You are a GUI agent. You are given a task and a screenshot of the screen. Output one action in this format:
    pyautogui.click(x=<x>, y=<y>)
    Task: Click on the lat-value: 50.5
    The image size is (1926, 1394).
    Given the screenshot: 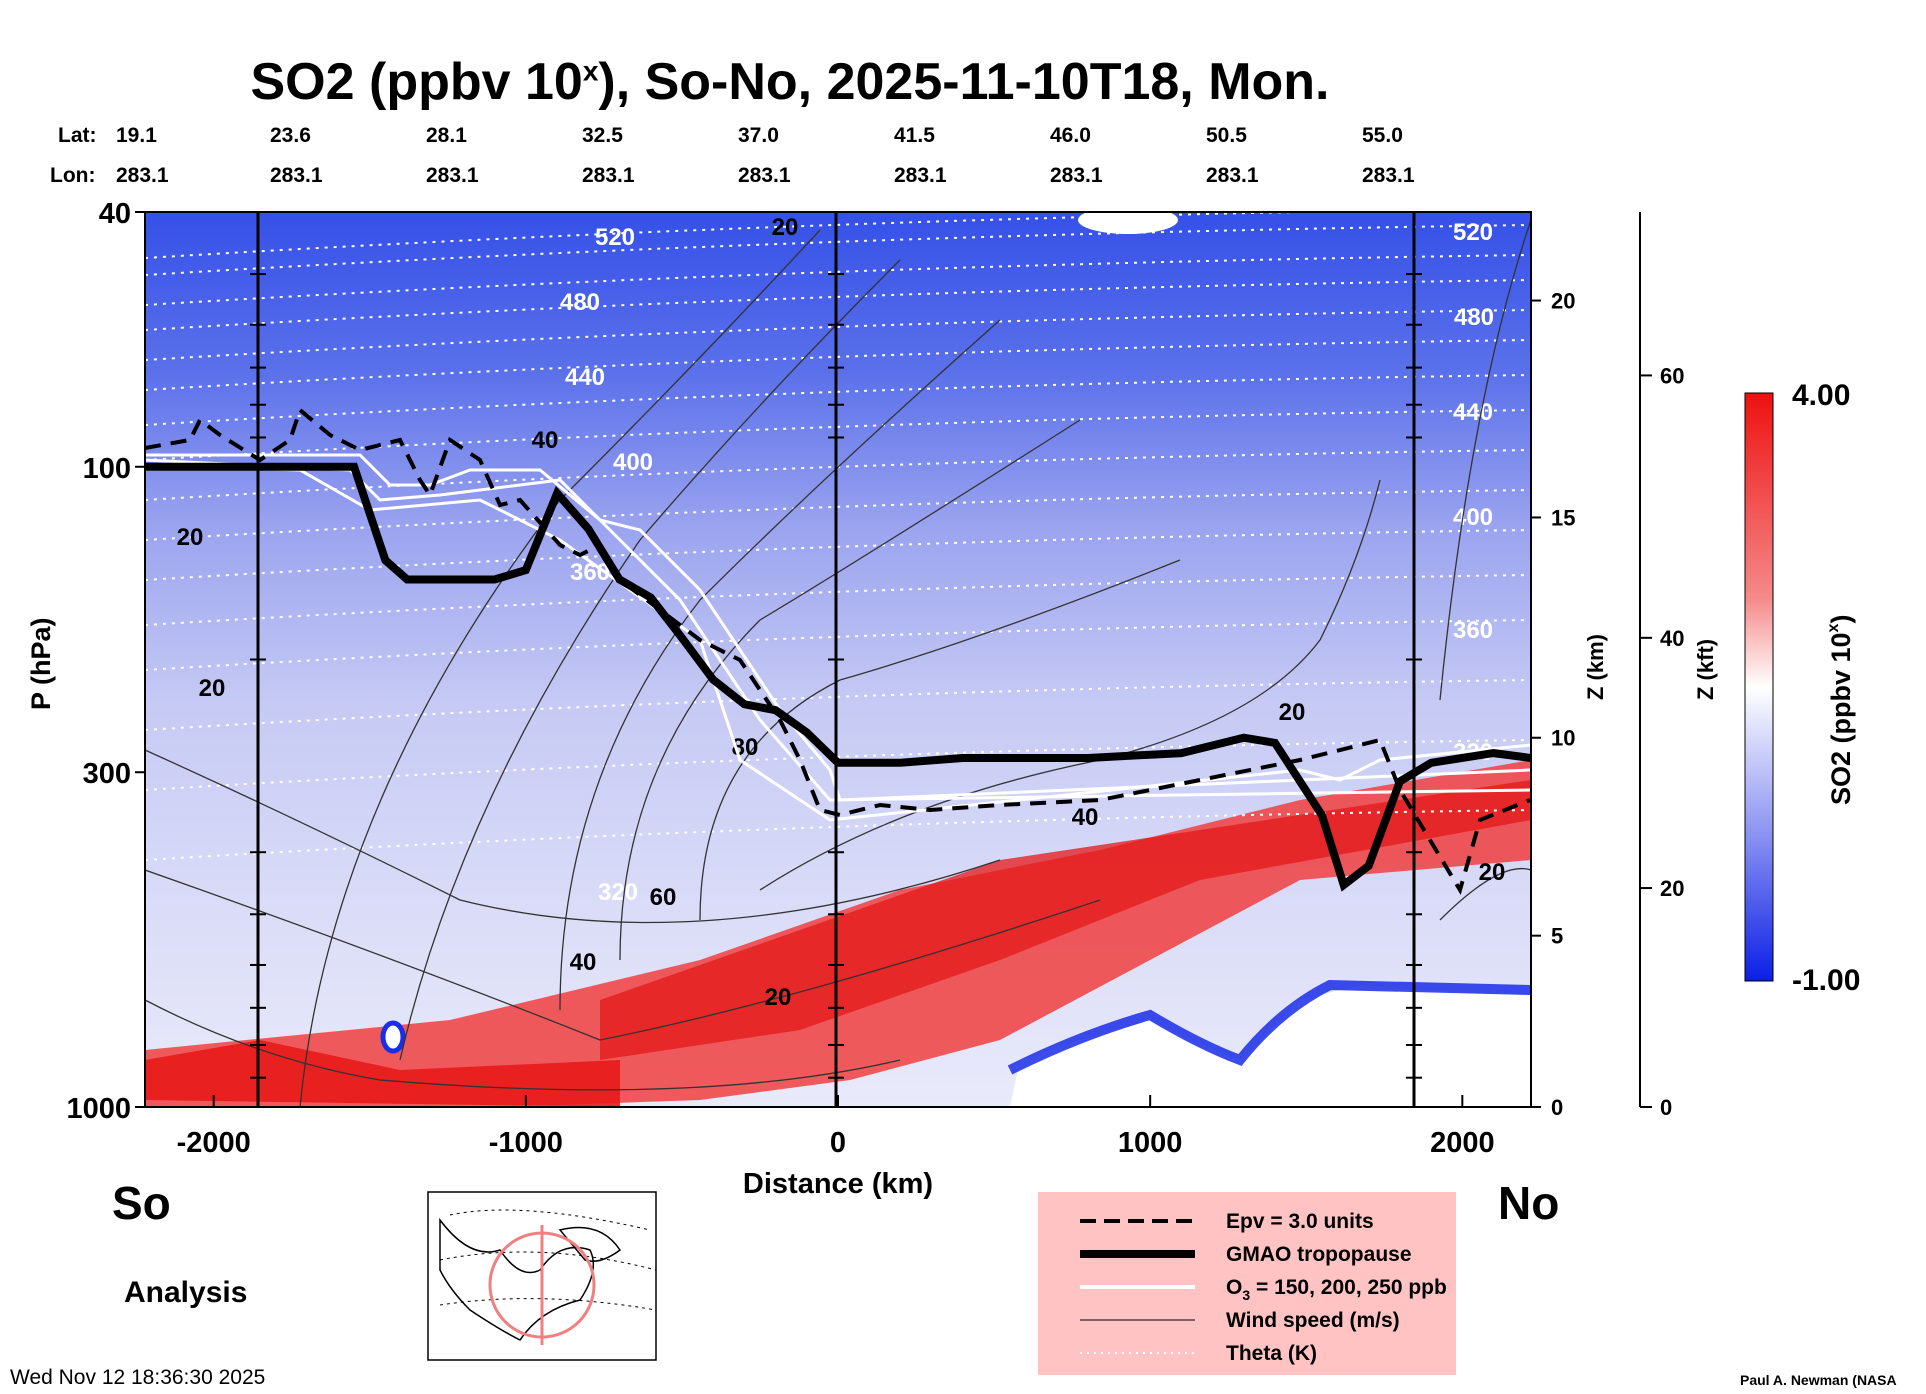 What is the action you would take?
    pyautogui.click(x=1226, y=135)
    